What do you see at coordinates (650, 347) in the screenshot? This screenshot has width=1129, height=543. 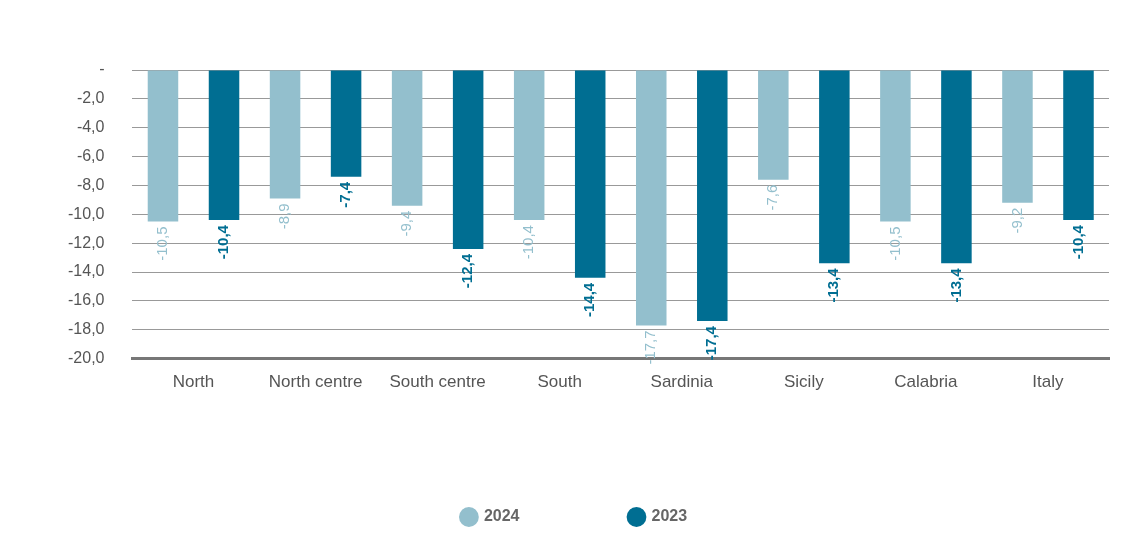 I see `data-label: -17,7` at bounding box center [650, 347].